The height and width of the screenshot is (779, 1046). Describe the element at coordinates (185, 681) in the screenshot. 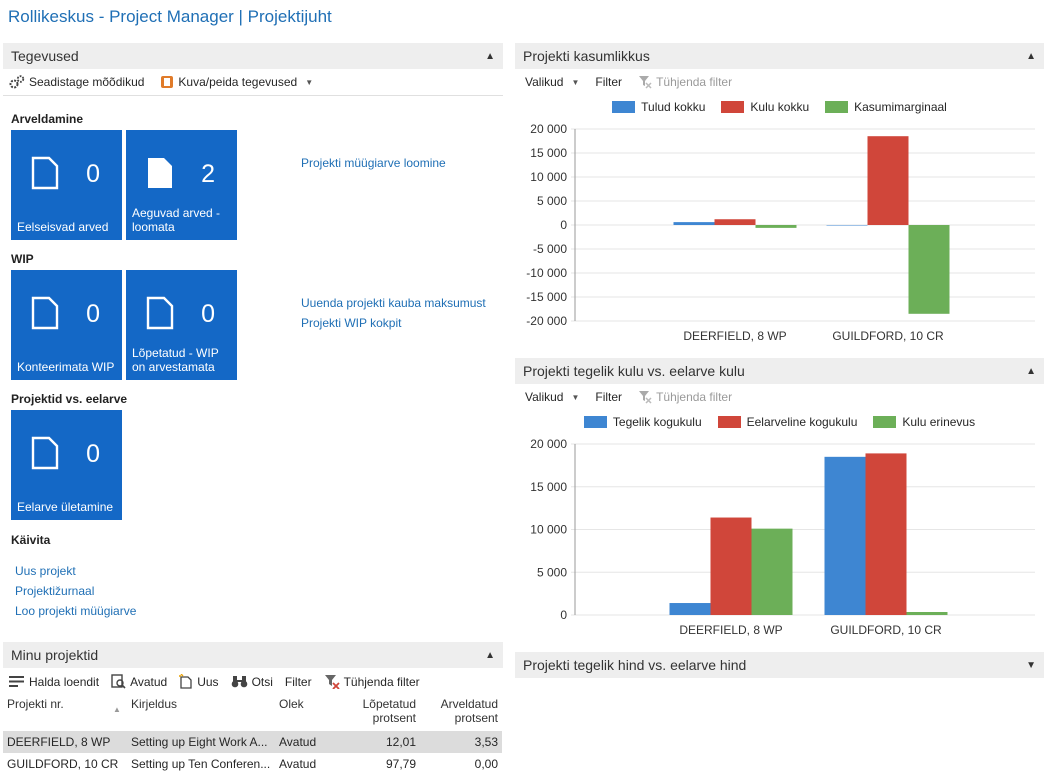

I see `new-document-icon` at that location.